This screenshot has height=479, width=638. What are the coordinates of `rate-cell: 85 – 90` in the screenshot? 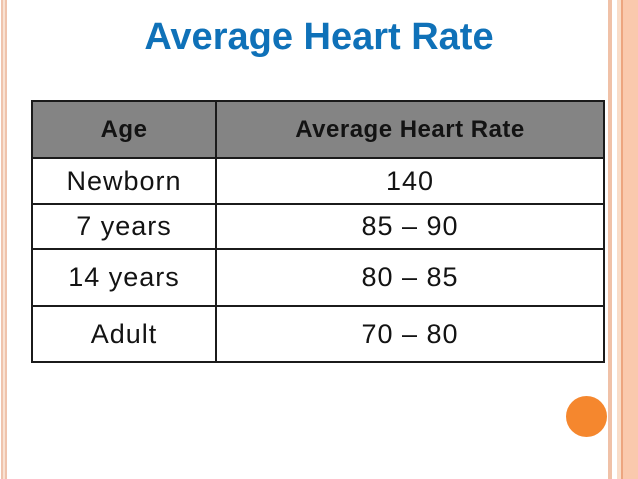 It's located at (410, 226).